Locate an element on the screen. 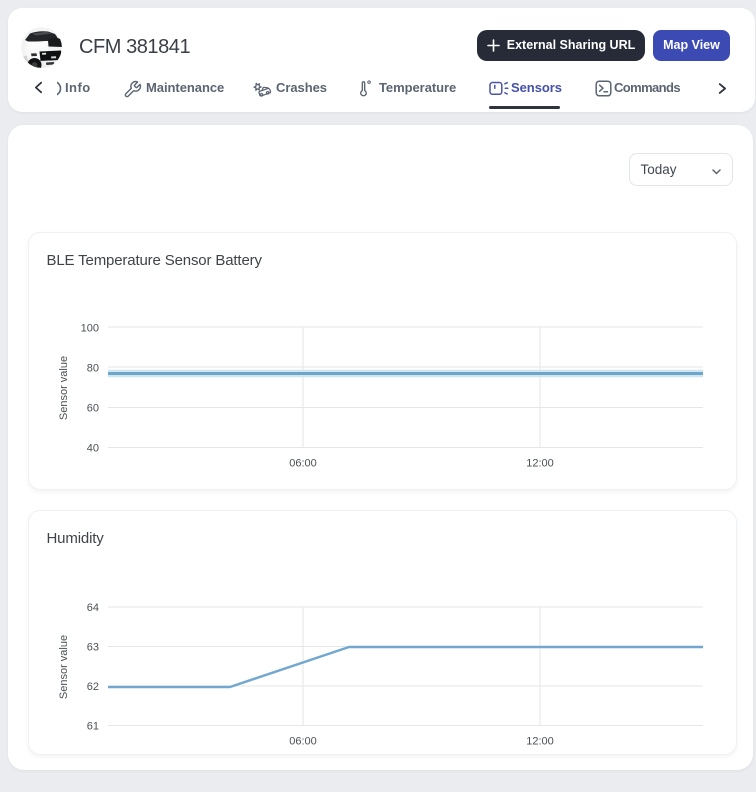 This screenshot has height=792, width=756. svg-text: 61 is located at coordinates (93, 727).